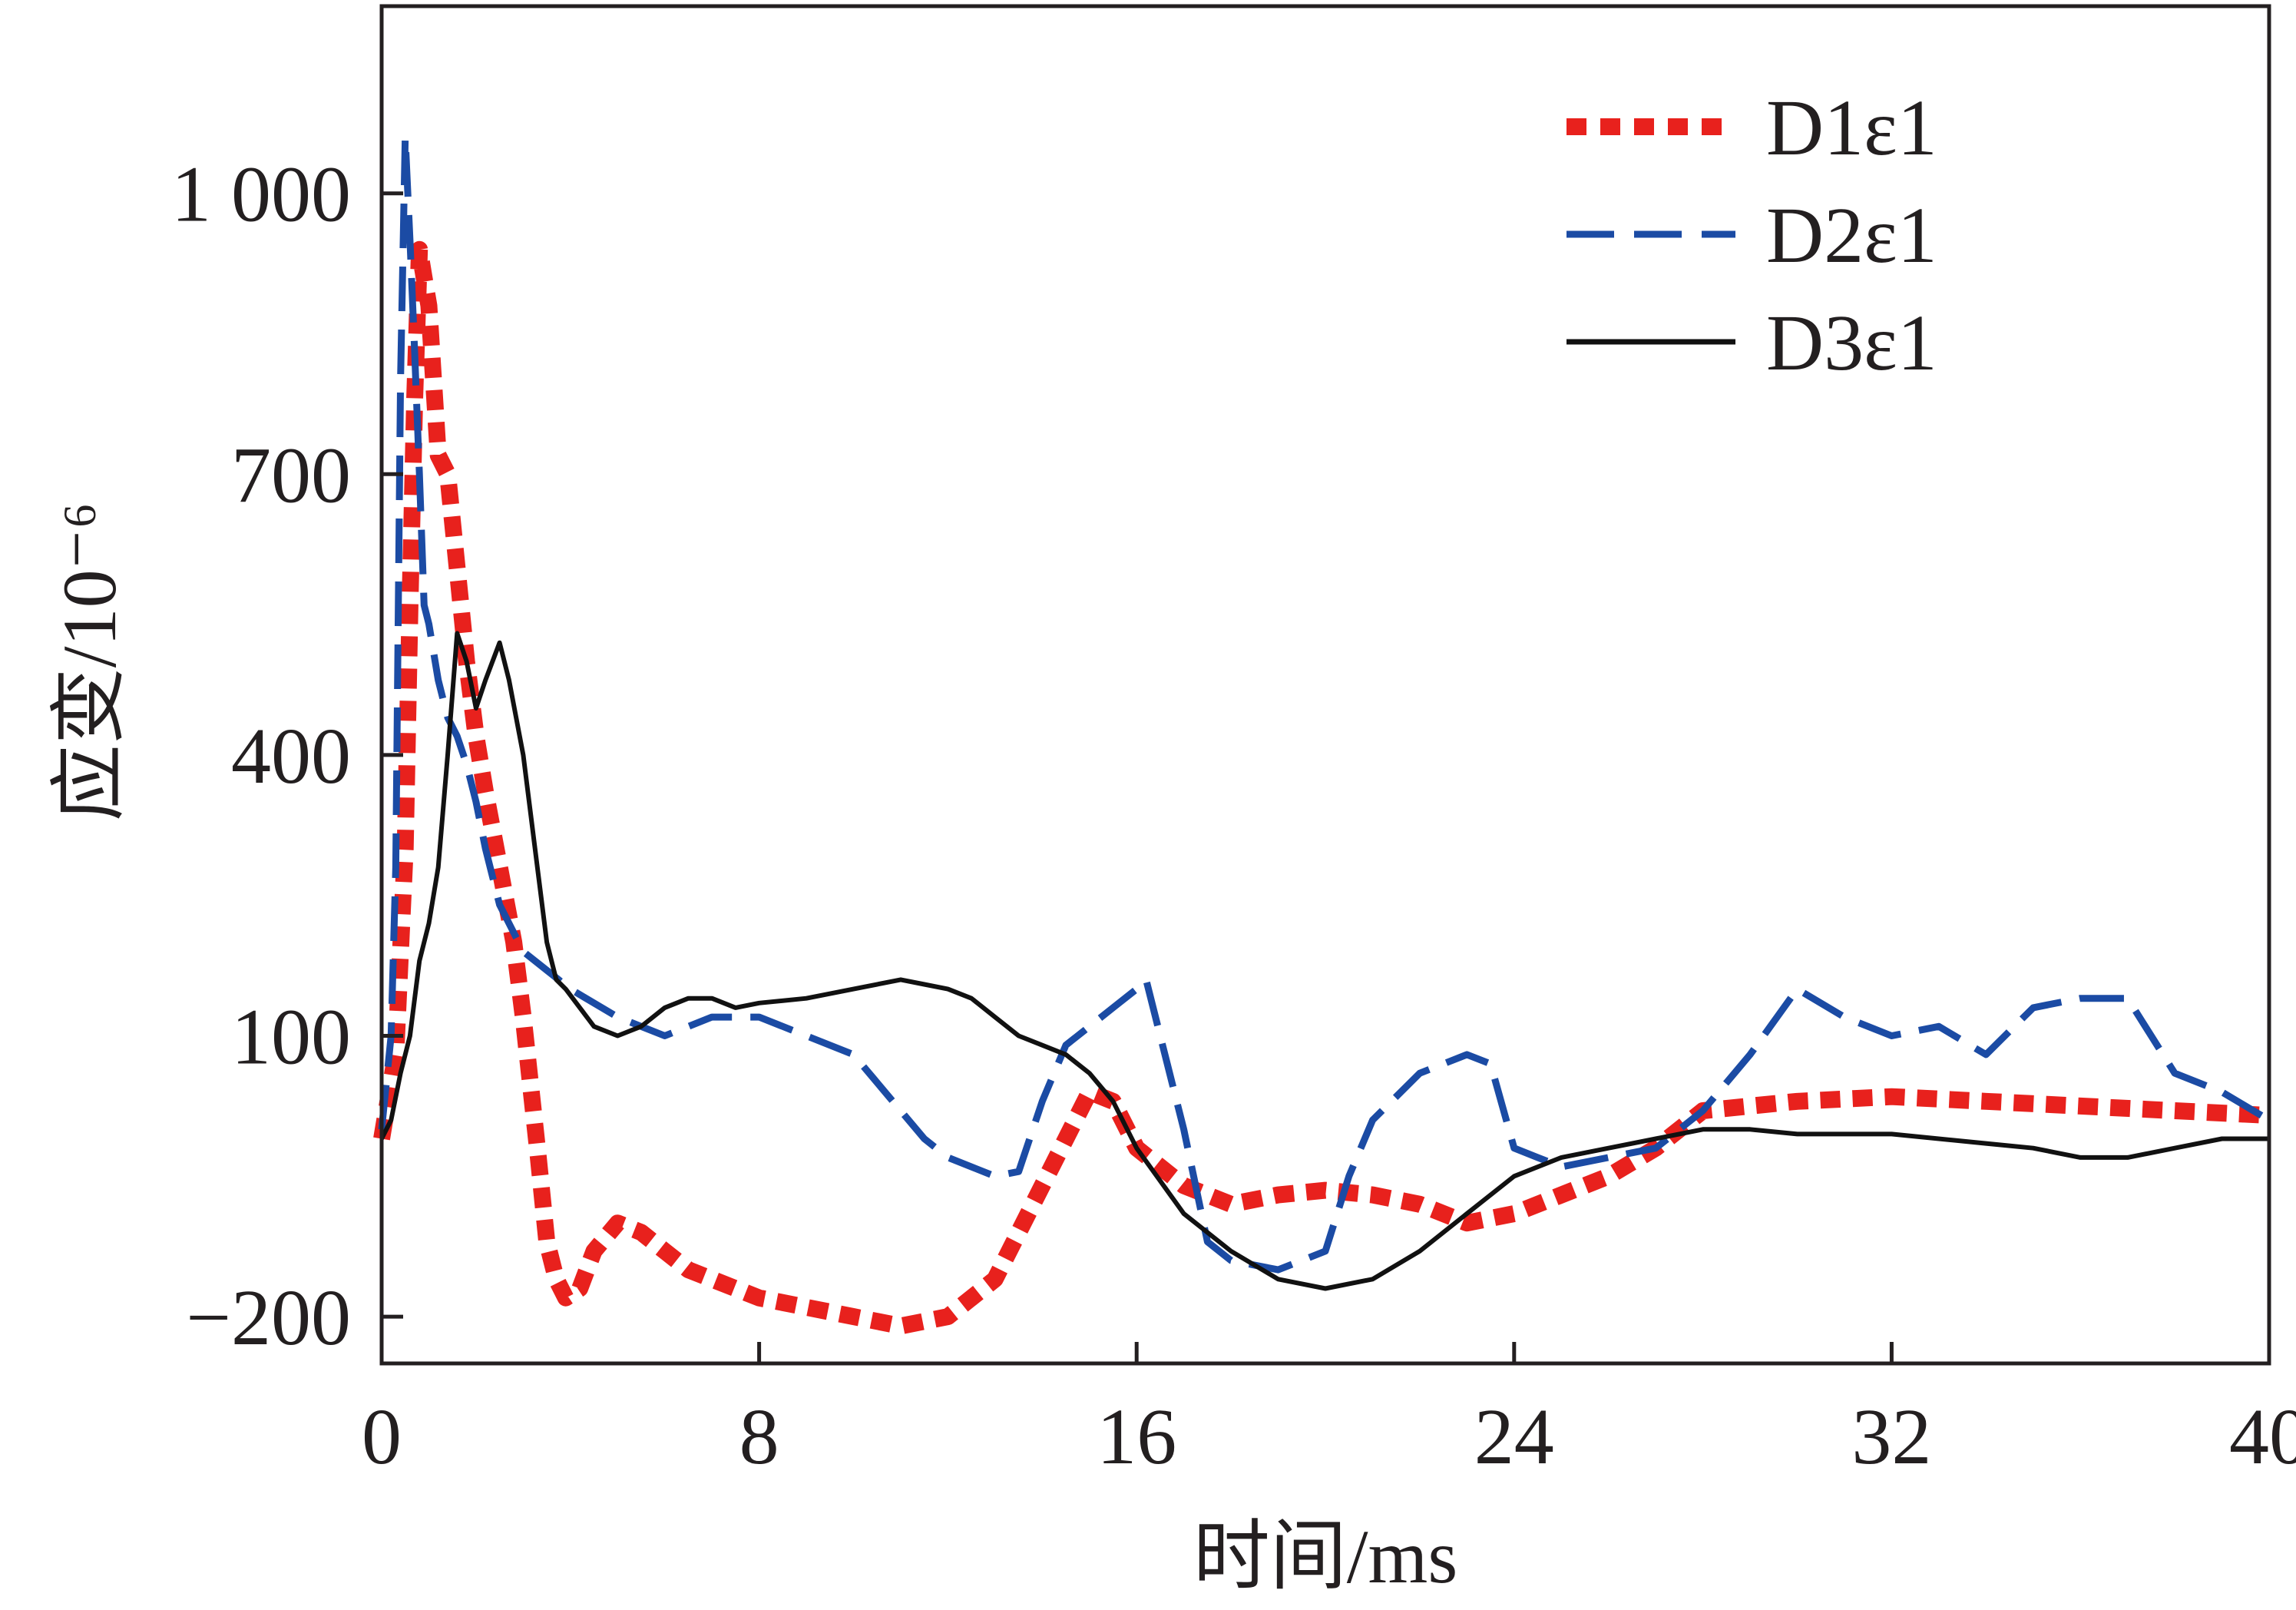 This screenshot has height=1610, width=2296. Describe the element at coordinates (382, 1437) in the screenshot. I see `x-tick-label: 0` at that location.